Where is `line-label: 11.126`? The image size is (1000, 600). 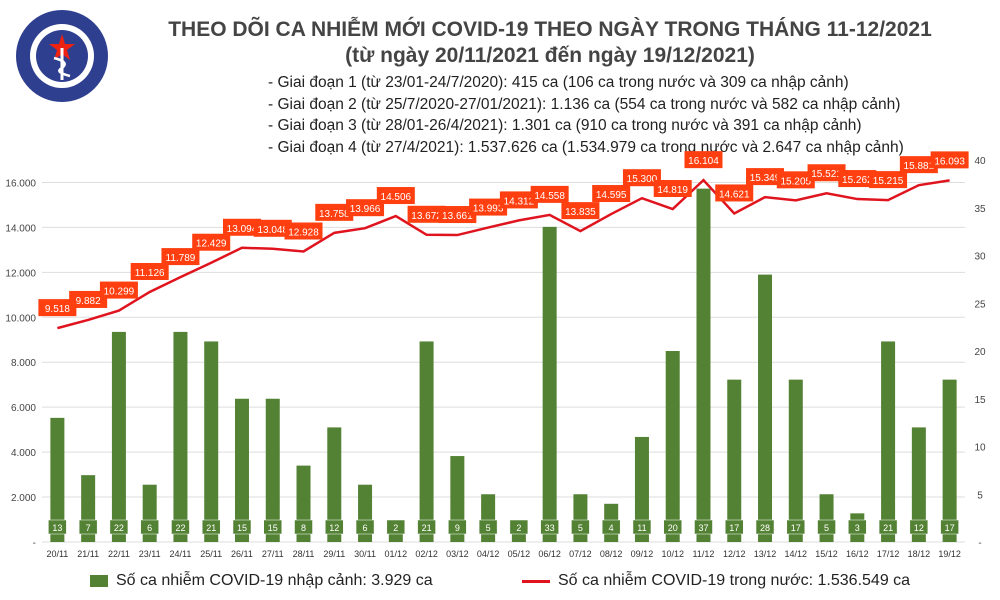
line-label: 11.126 is located at coordinates (150, 273).